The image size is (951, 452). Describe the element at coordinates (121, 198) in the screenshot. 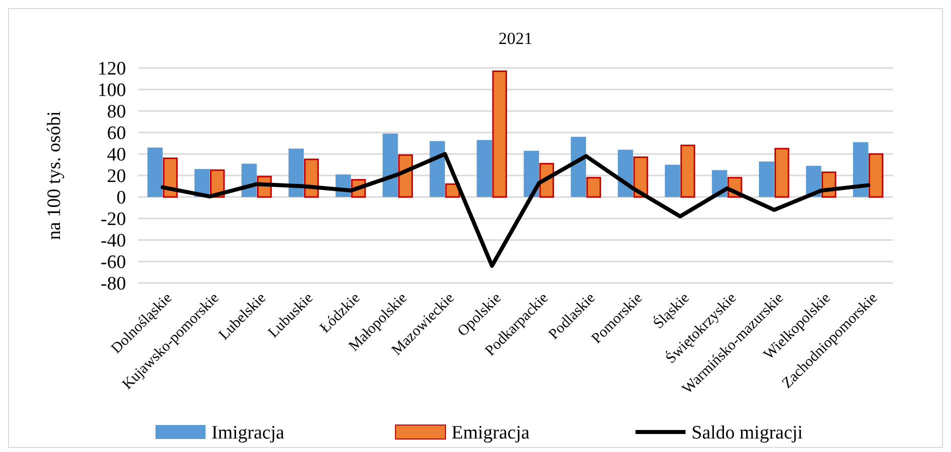

I see `y-tick-label: 0` at that location.